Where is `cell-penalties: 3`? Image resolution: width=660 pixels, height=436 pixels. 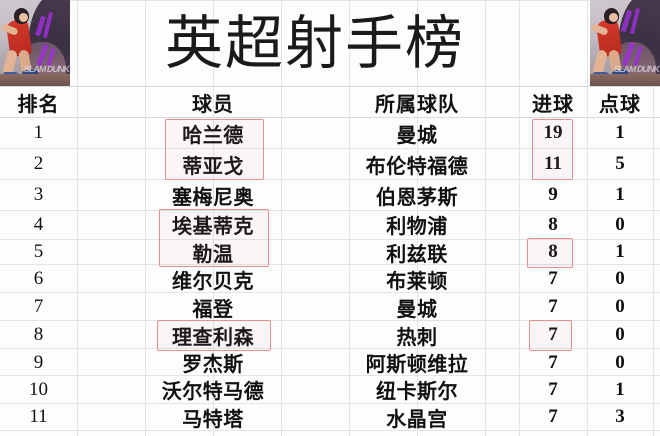 cell-penalties: 3 is located at coordinates (620, 416).